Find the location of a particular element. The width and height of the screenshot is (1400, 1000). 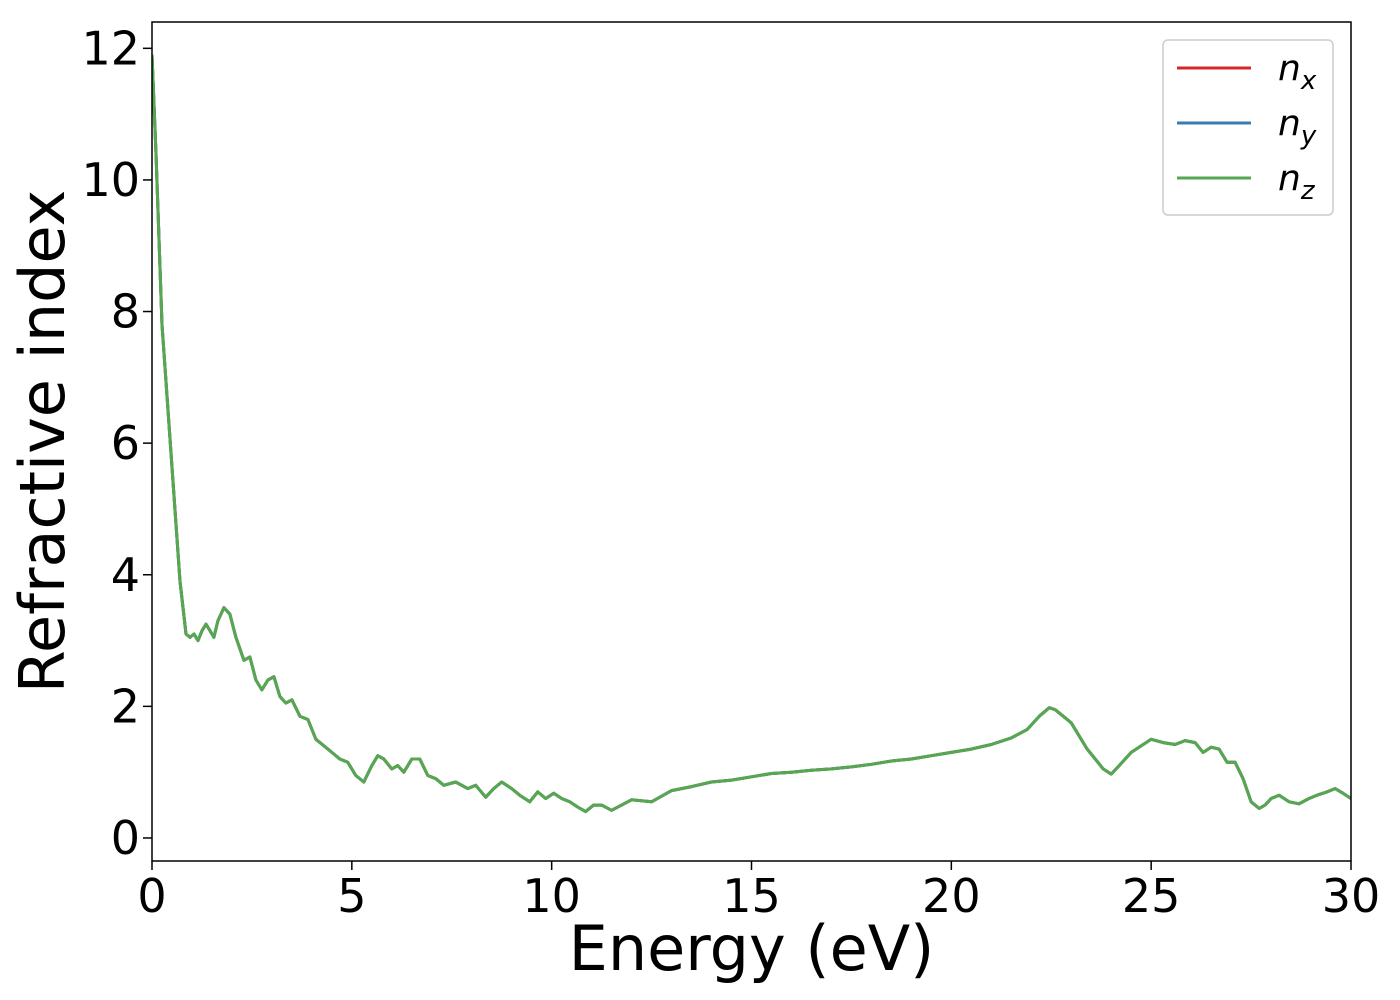

legend-label-z: nz is located at coordinates (1297, 182).